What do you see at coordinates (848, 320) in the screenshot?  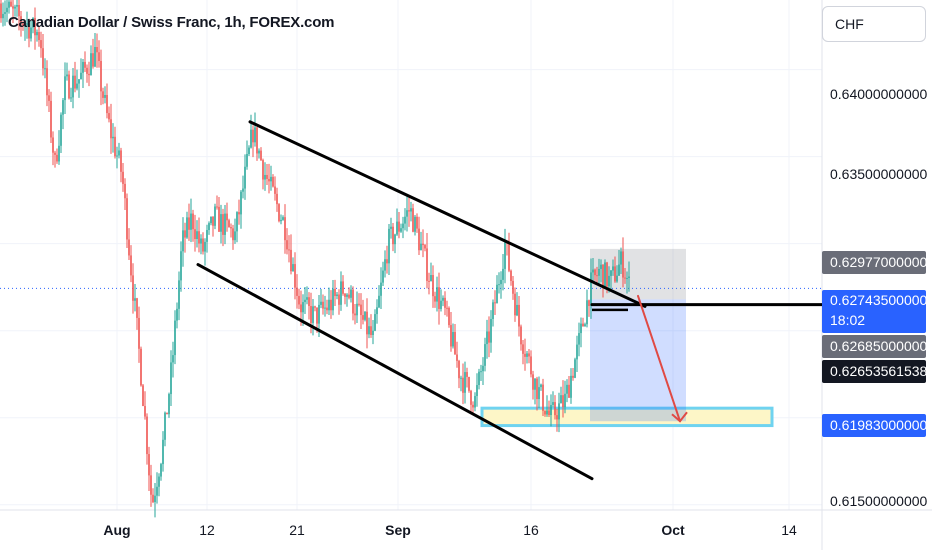 I see `bar-countdown: 18:02` at bounding box center [848, 320].